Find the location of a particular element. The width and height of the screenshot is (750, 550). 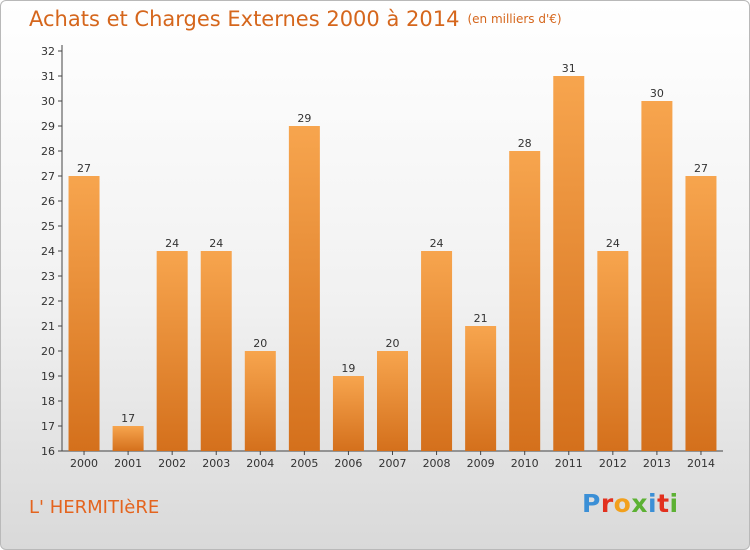

bar-2012 is located at coordinates (613, 351).